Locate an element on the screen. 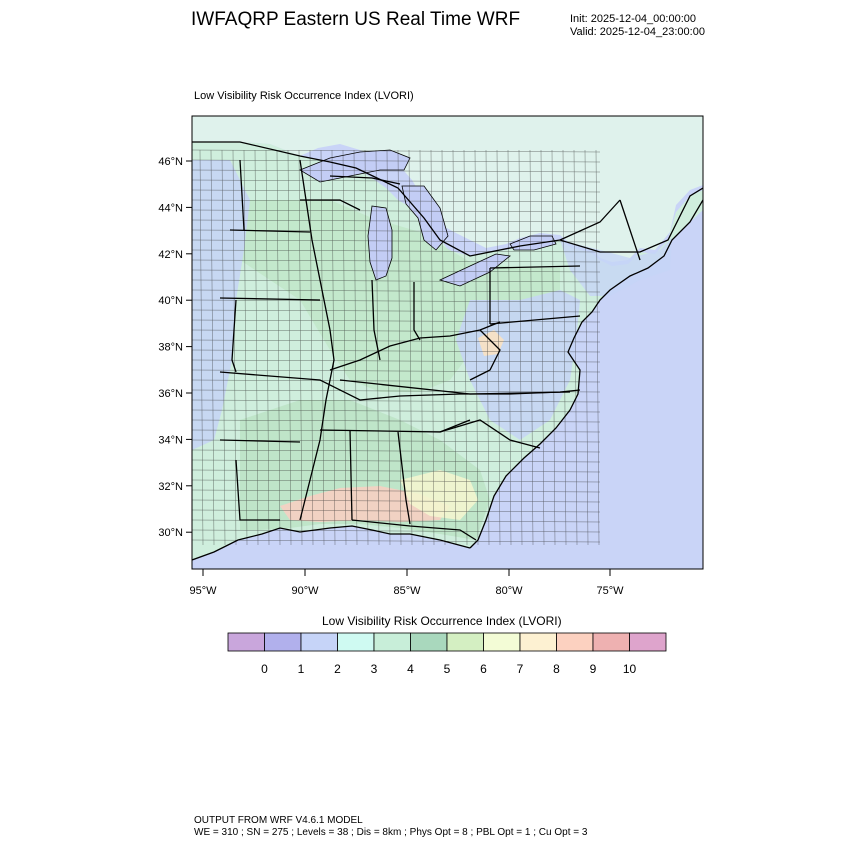  region-blue-west is located at coordinates (221, 305).